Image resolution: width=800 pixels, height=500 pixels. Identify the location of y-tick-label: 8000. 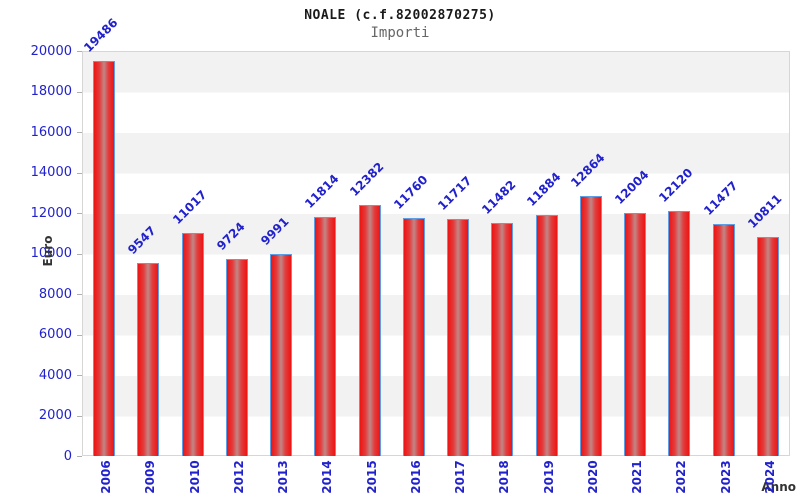
(55, 294).